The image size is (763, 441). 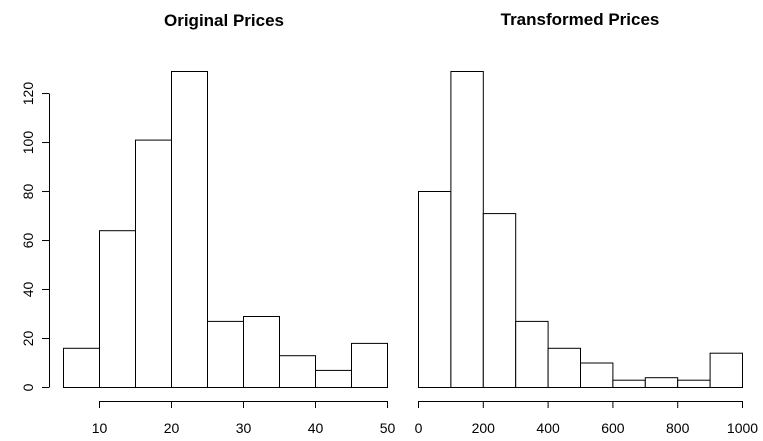 What do you see at coordinates (28, 387) in the screenshot?
I see `y-tick-label: 0` at bounding box center [28, 387].